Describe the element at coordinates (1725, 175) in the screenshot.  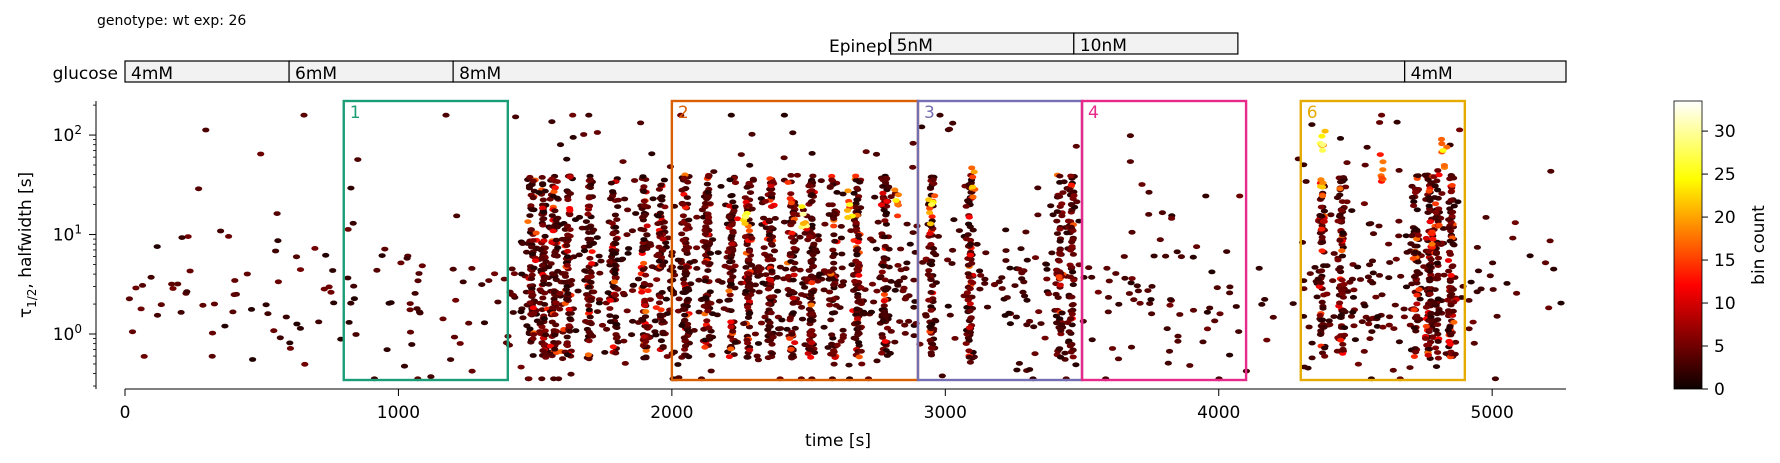
I see `colorbar-tick-label: 25` at that location.